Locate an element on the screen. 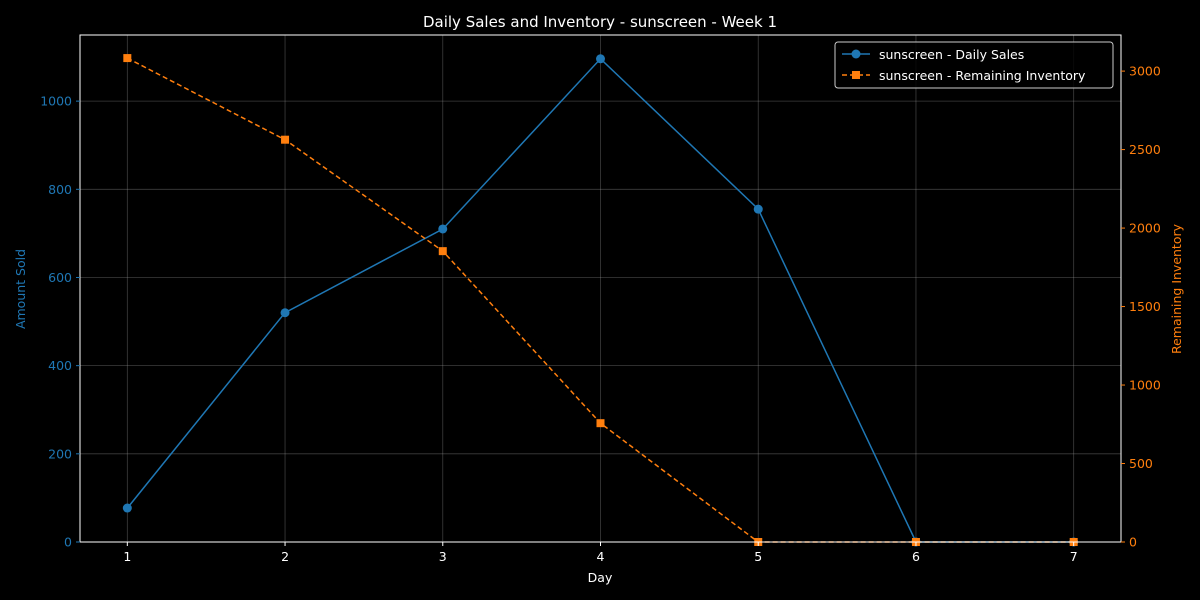 Image resolution: width=1200 pixels, height=600 pixels. x-tick-label: 2 is located at coordinates (285, 556).